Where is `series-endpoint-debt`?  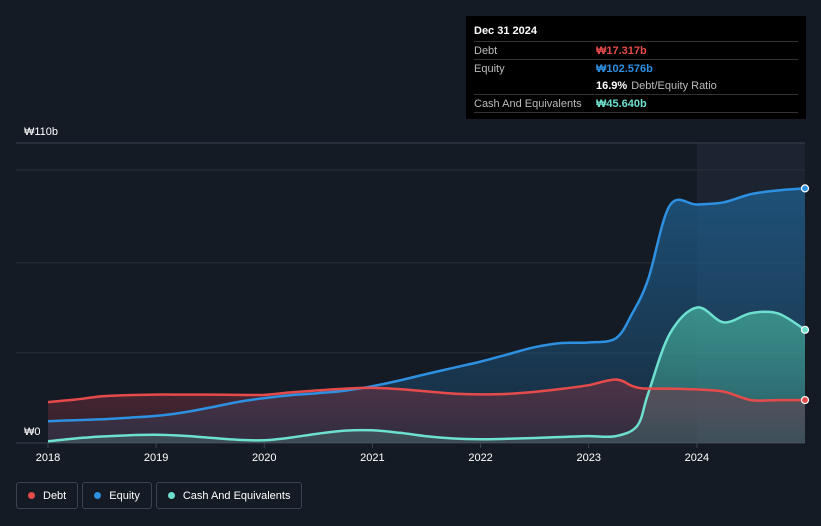 series-endpoint-debt is located at coordinates (805, 400).